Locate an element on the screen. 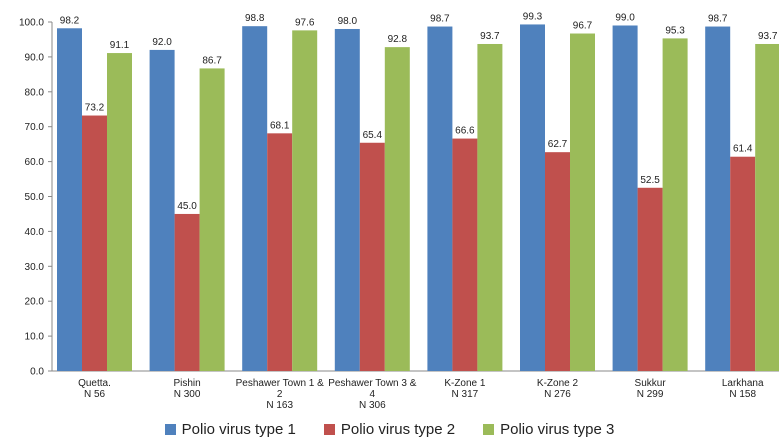 Image resolution: width=779 pixels, height=441 pixels. category-label-line: Sukkur is located at coordinates (651, 383).